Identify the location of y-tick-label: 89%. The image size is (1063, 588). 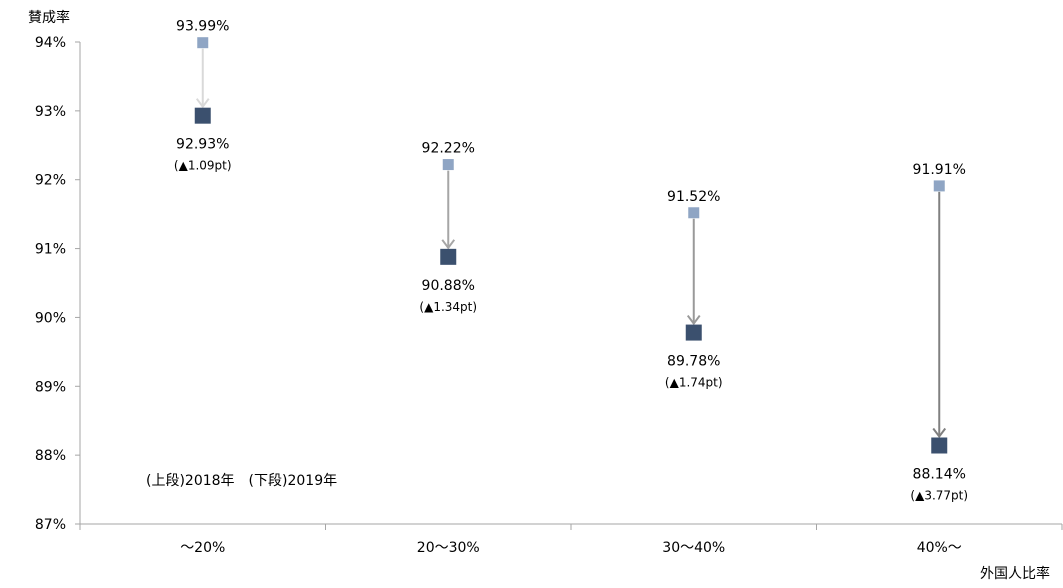
(50, 387).